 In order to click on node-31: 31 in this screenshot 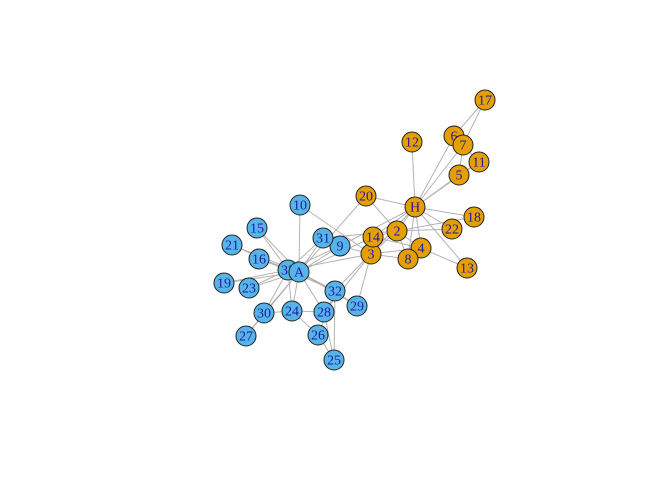, I will do `click(323, 238)`.